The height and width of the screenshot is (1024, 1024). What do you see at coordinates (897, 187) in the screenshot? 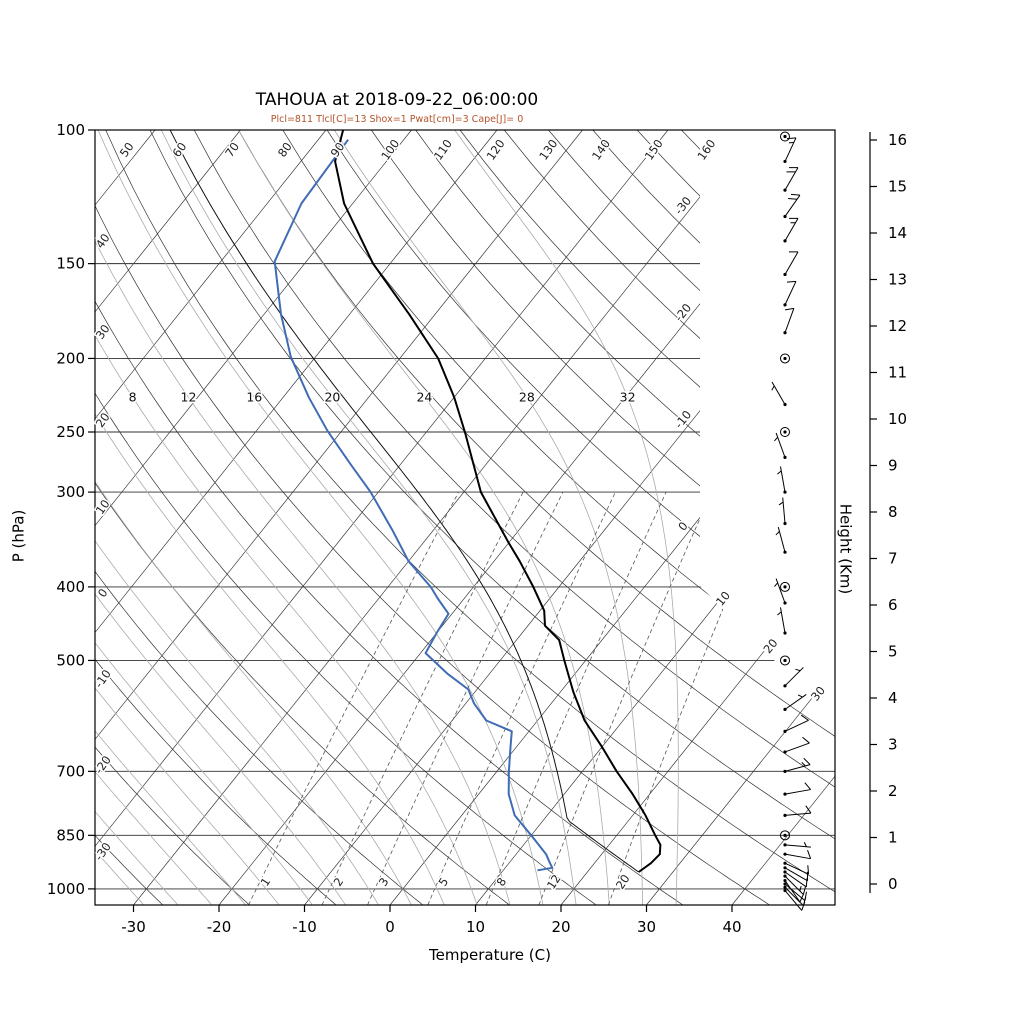
I see `svg-text: 15` at bounding box center [897, 187].